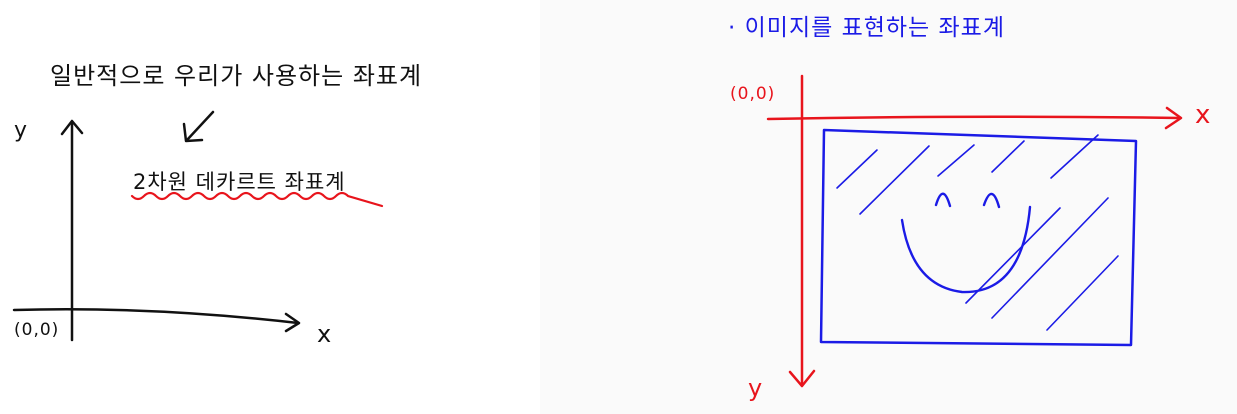 The width and height of the screenshot is (1237, 414). What do you see at coordinates (756, 388) in the screenshot?
I see `image-y-label: y` at bounding box center [756, 388].